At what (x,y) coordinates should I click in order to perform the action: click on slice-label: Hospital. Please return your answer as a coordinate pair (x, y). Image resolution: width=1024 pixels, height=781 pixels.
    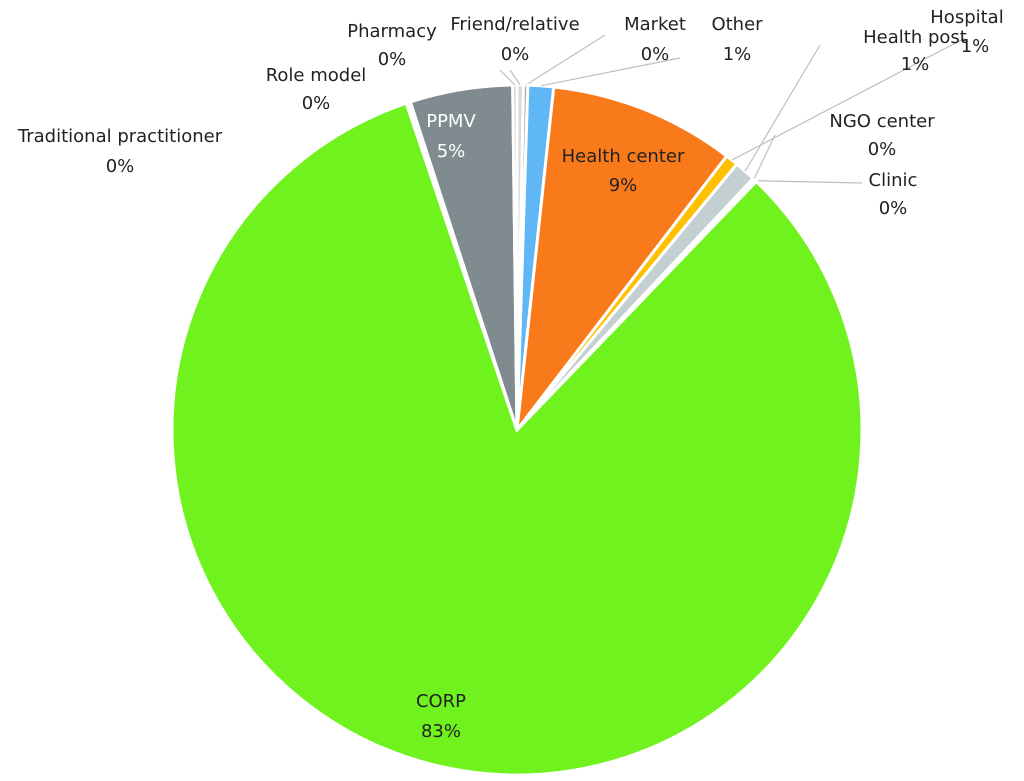
    Looking at the image, I should click on (966, 17).